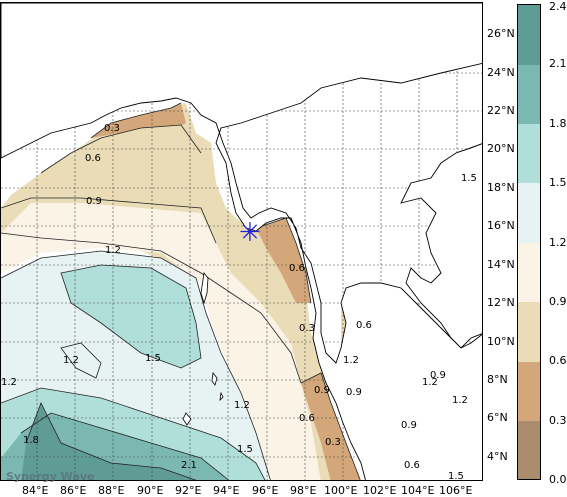 The width and height of the screenshot is (567, 497). What do you see at coordinates (501, 264) in the screenshot?
I see `lat-label: 14°N` at bounding box center [501, 264].